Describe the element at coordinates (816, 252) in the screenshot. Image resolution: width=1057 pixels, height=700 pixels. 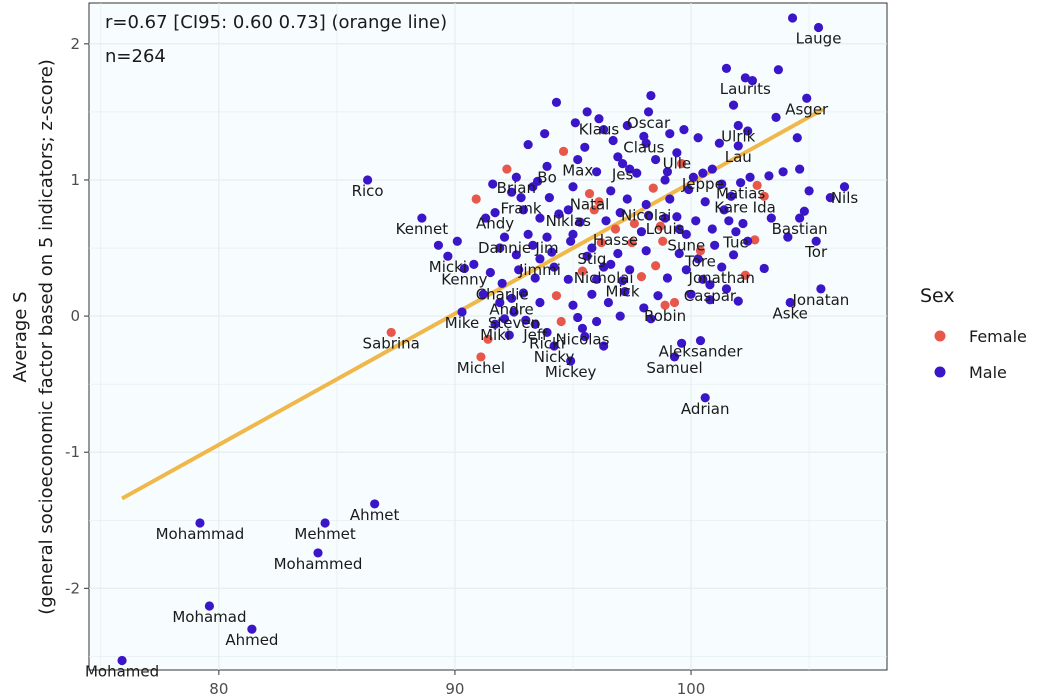
I see `point-label: Tor` at that location.